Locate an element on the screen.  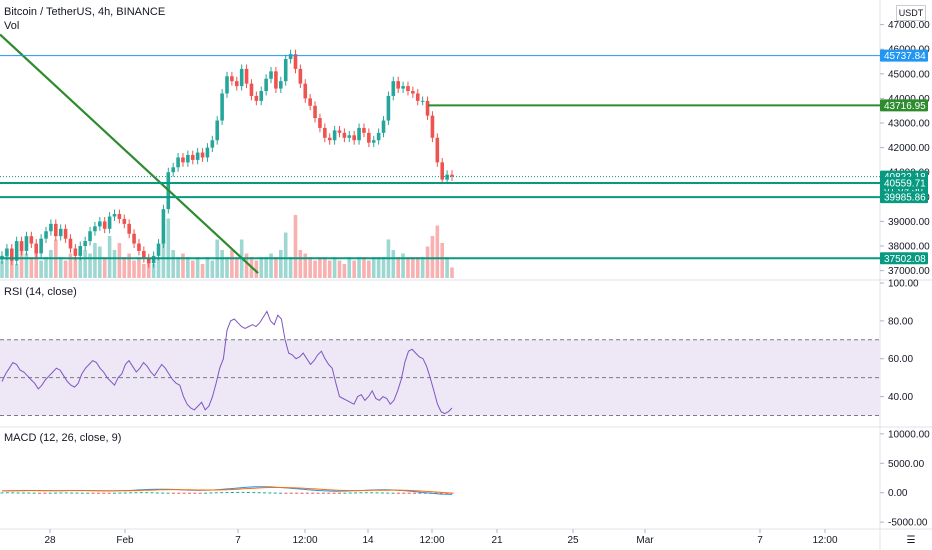
menu-icon: ☰ is located at coordinates (911, 540).